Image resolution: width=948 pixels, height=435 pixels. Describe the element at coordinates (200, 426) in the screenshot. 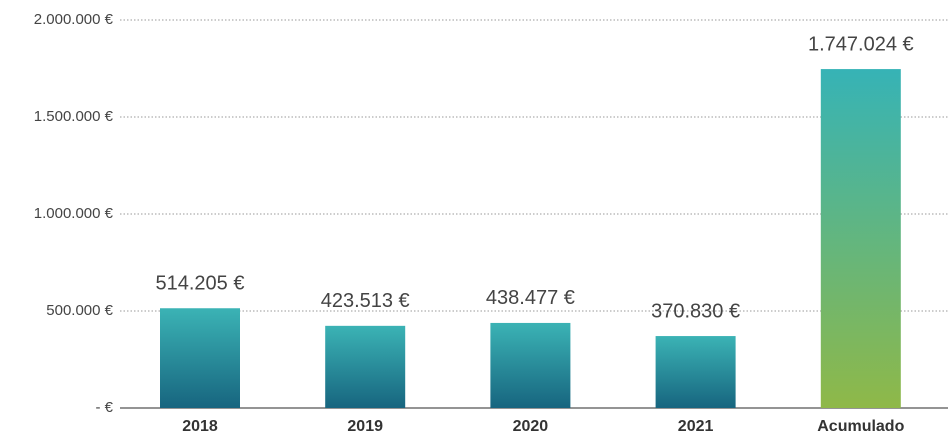

I see `x-tick-label: 2018` at that location.